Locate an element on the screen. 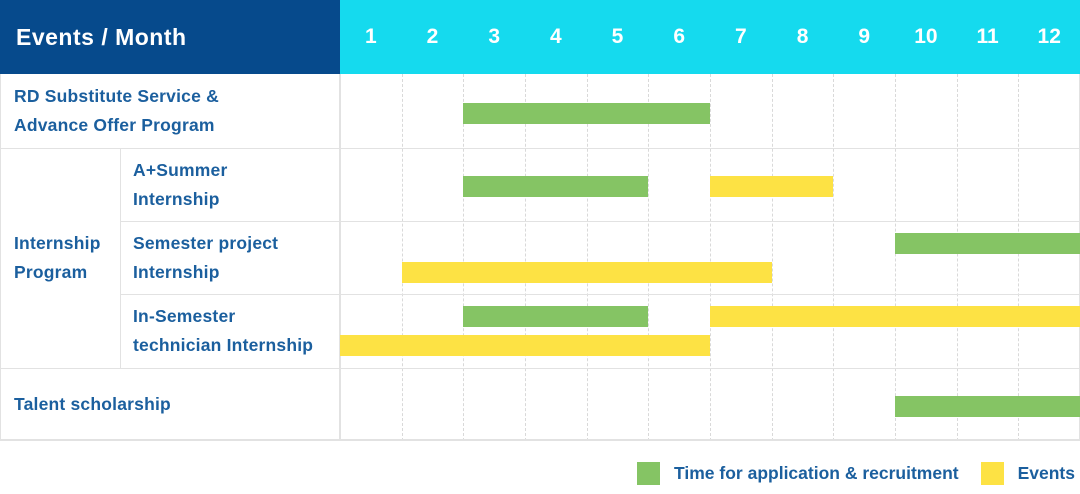 This screenshot has width=1080, height=494. row-label-talent-scholarship: Talent scholarship is located at coordinates (170, 404).